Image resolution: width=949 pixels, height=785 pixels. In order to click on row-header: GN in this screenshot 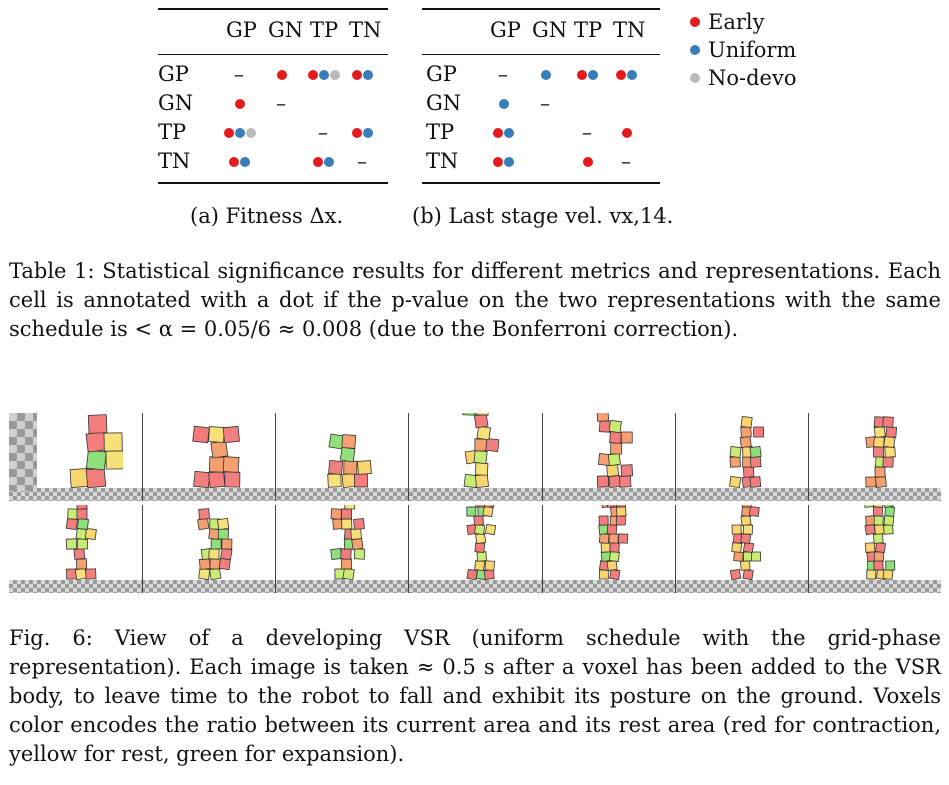, I will do `click(176, 103)`.